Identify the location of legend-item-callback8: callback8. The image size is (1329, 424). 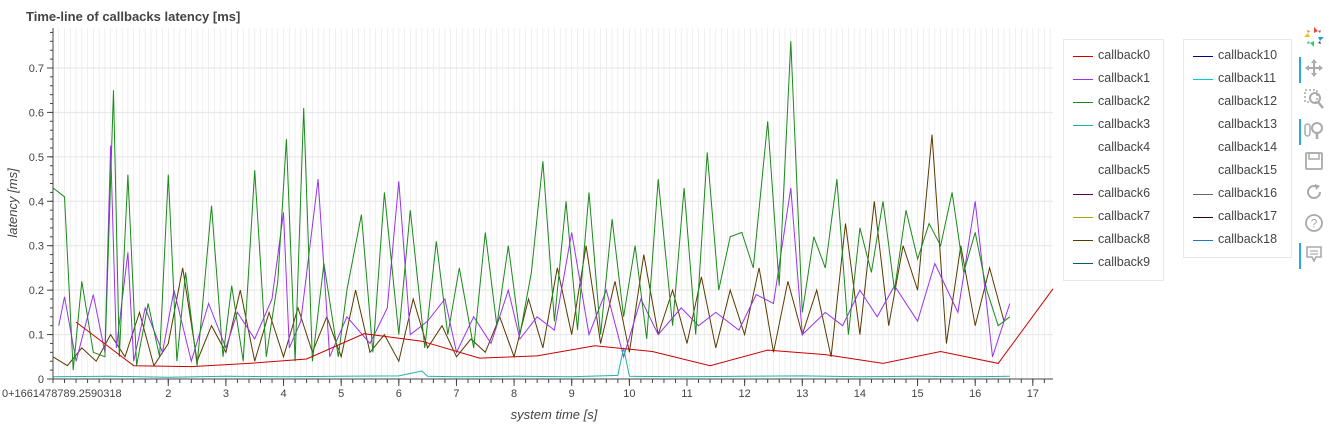
(1113, 240).